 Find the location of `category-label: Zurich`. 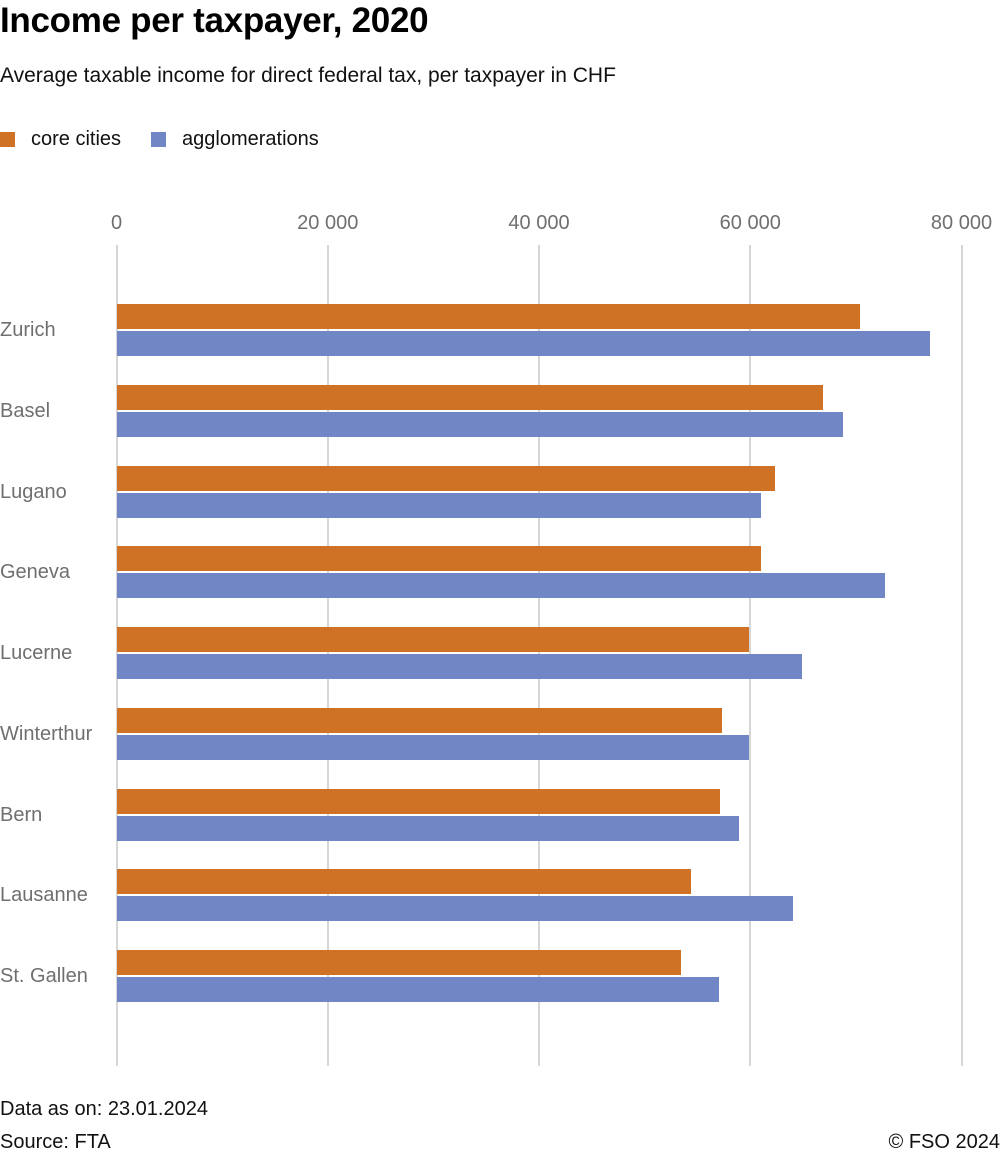

category-label: Zurich is located at coordinates (28, 330).